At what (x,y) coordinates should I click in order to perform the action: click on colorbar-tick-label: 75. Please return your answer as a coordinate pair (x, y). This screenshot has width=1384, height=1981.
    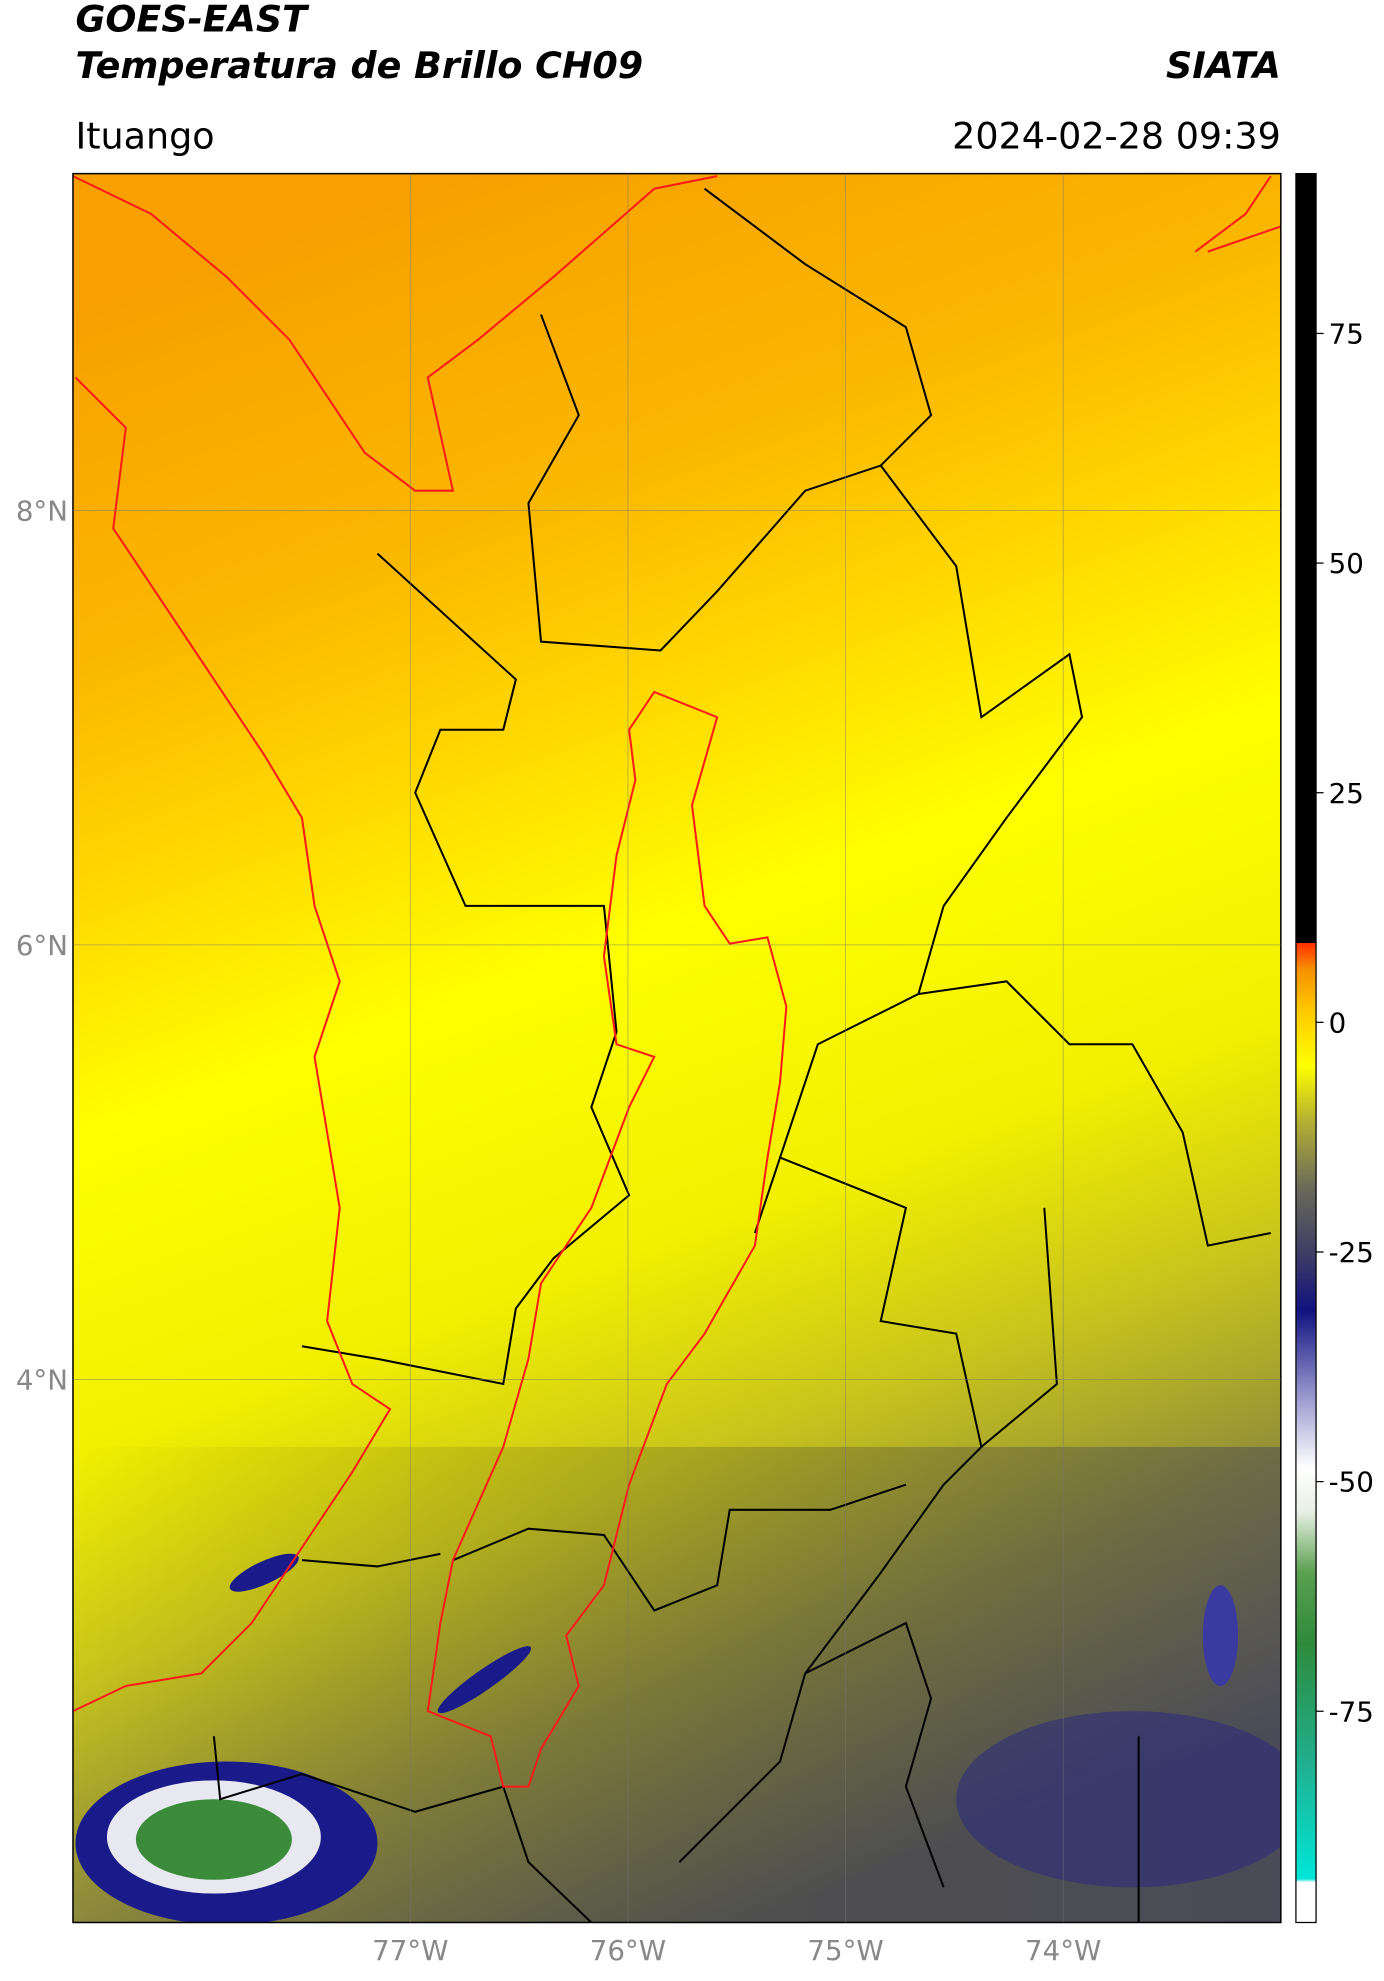
    Looking at the image, I should click on (1346, 334).